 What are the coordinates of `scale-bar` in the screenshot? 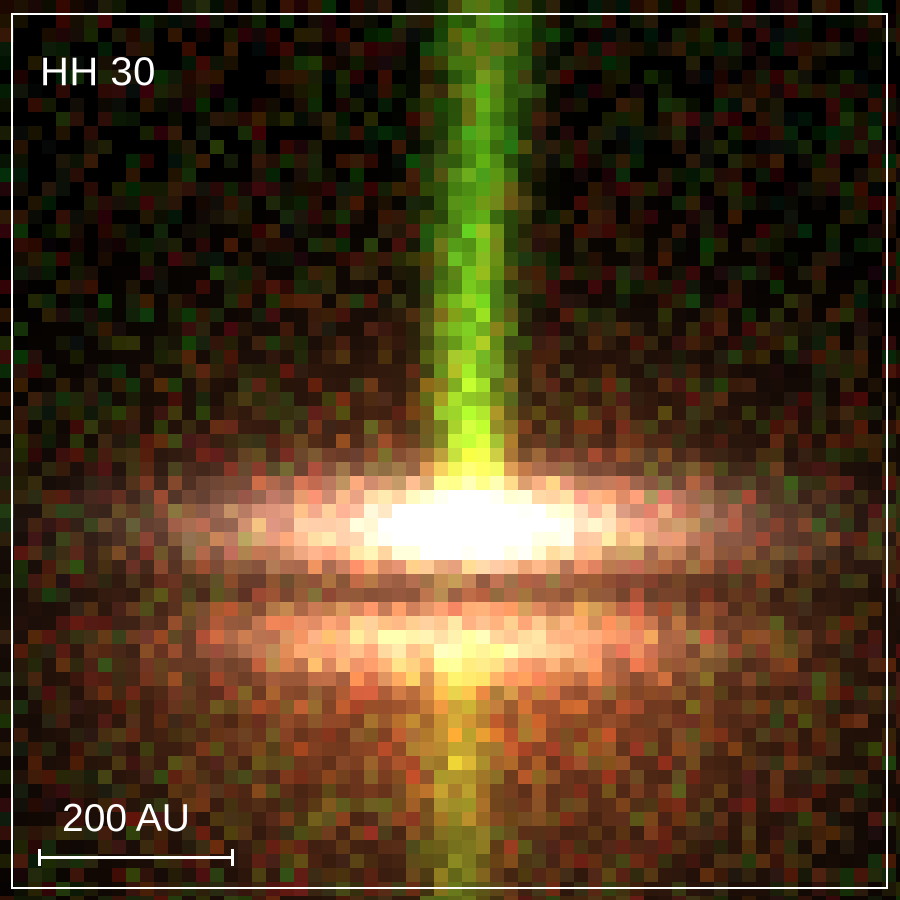 It's located at (136, 857).